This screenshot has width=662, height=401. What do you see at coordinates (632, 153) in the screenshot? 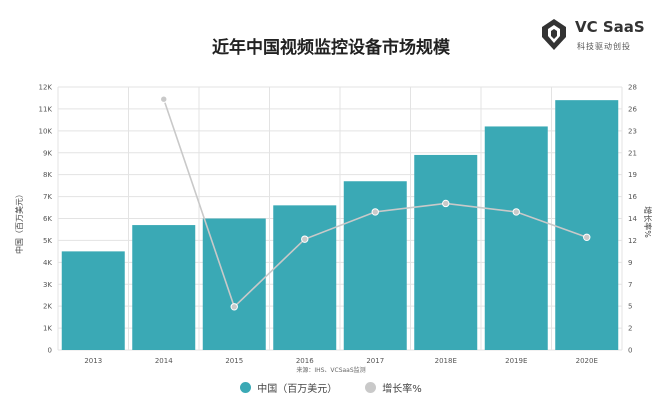
I see `y2-tick-label: 21` at bounding box center [632, 153].